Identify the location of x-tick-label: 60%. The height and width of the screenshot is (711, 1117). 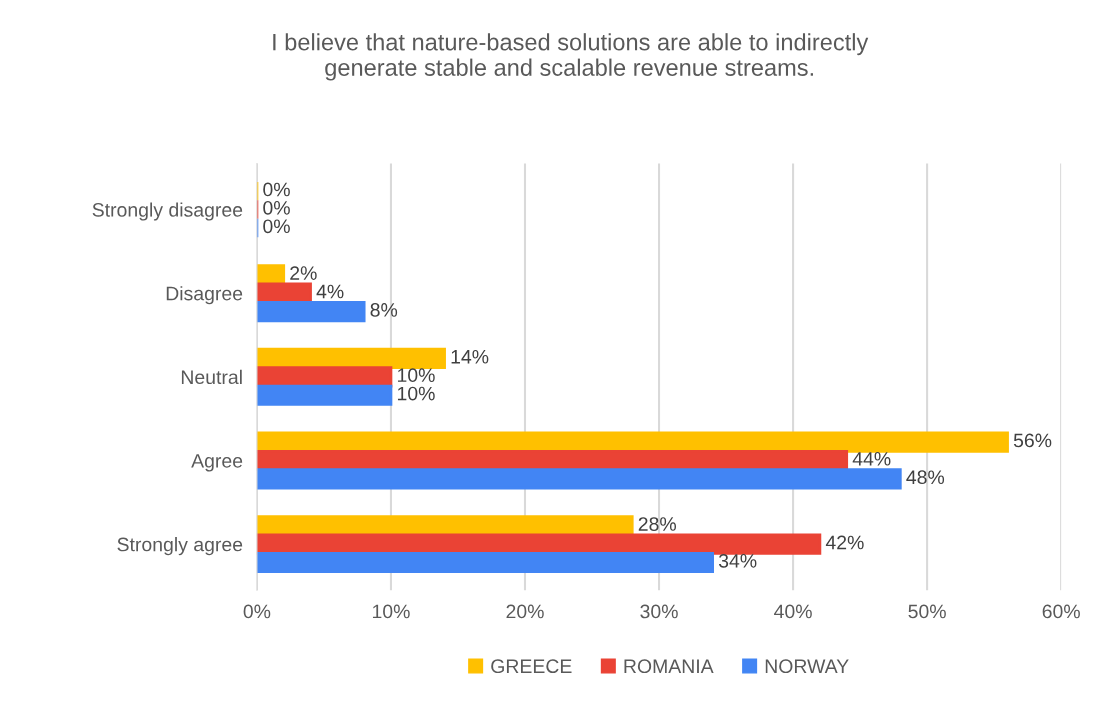
(1061, 611).